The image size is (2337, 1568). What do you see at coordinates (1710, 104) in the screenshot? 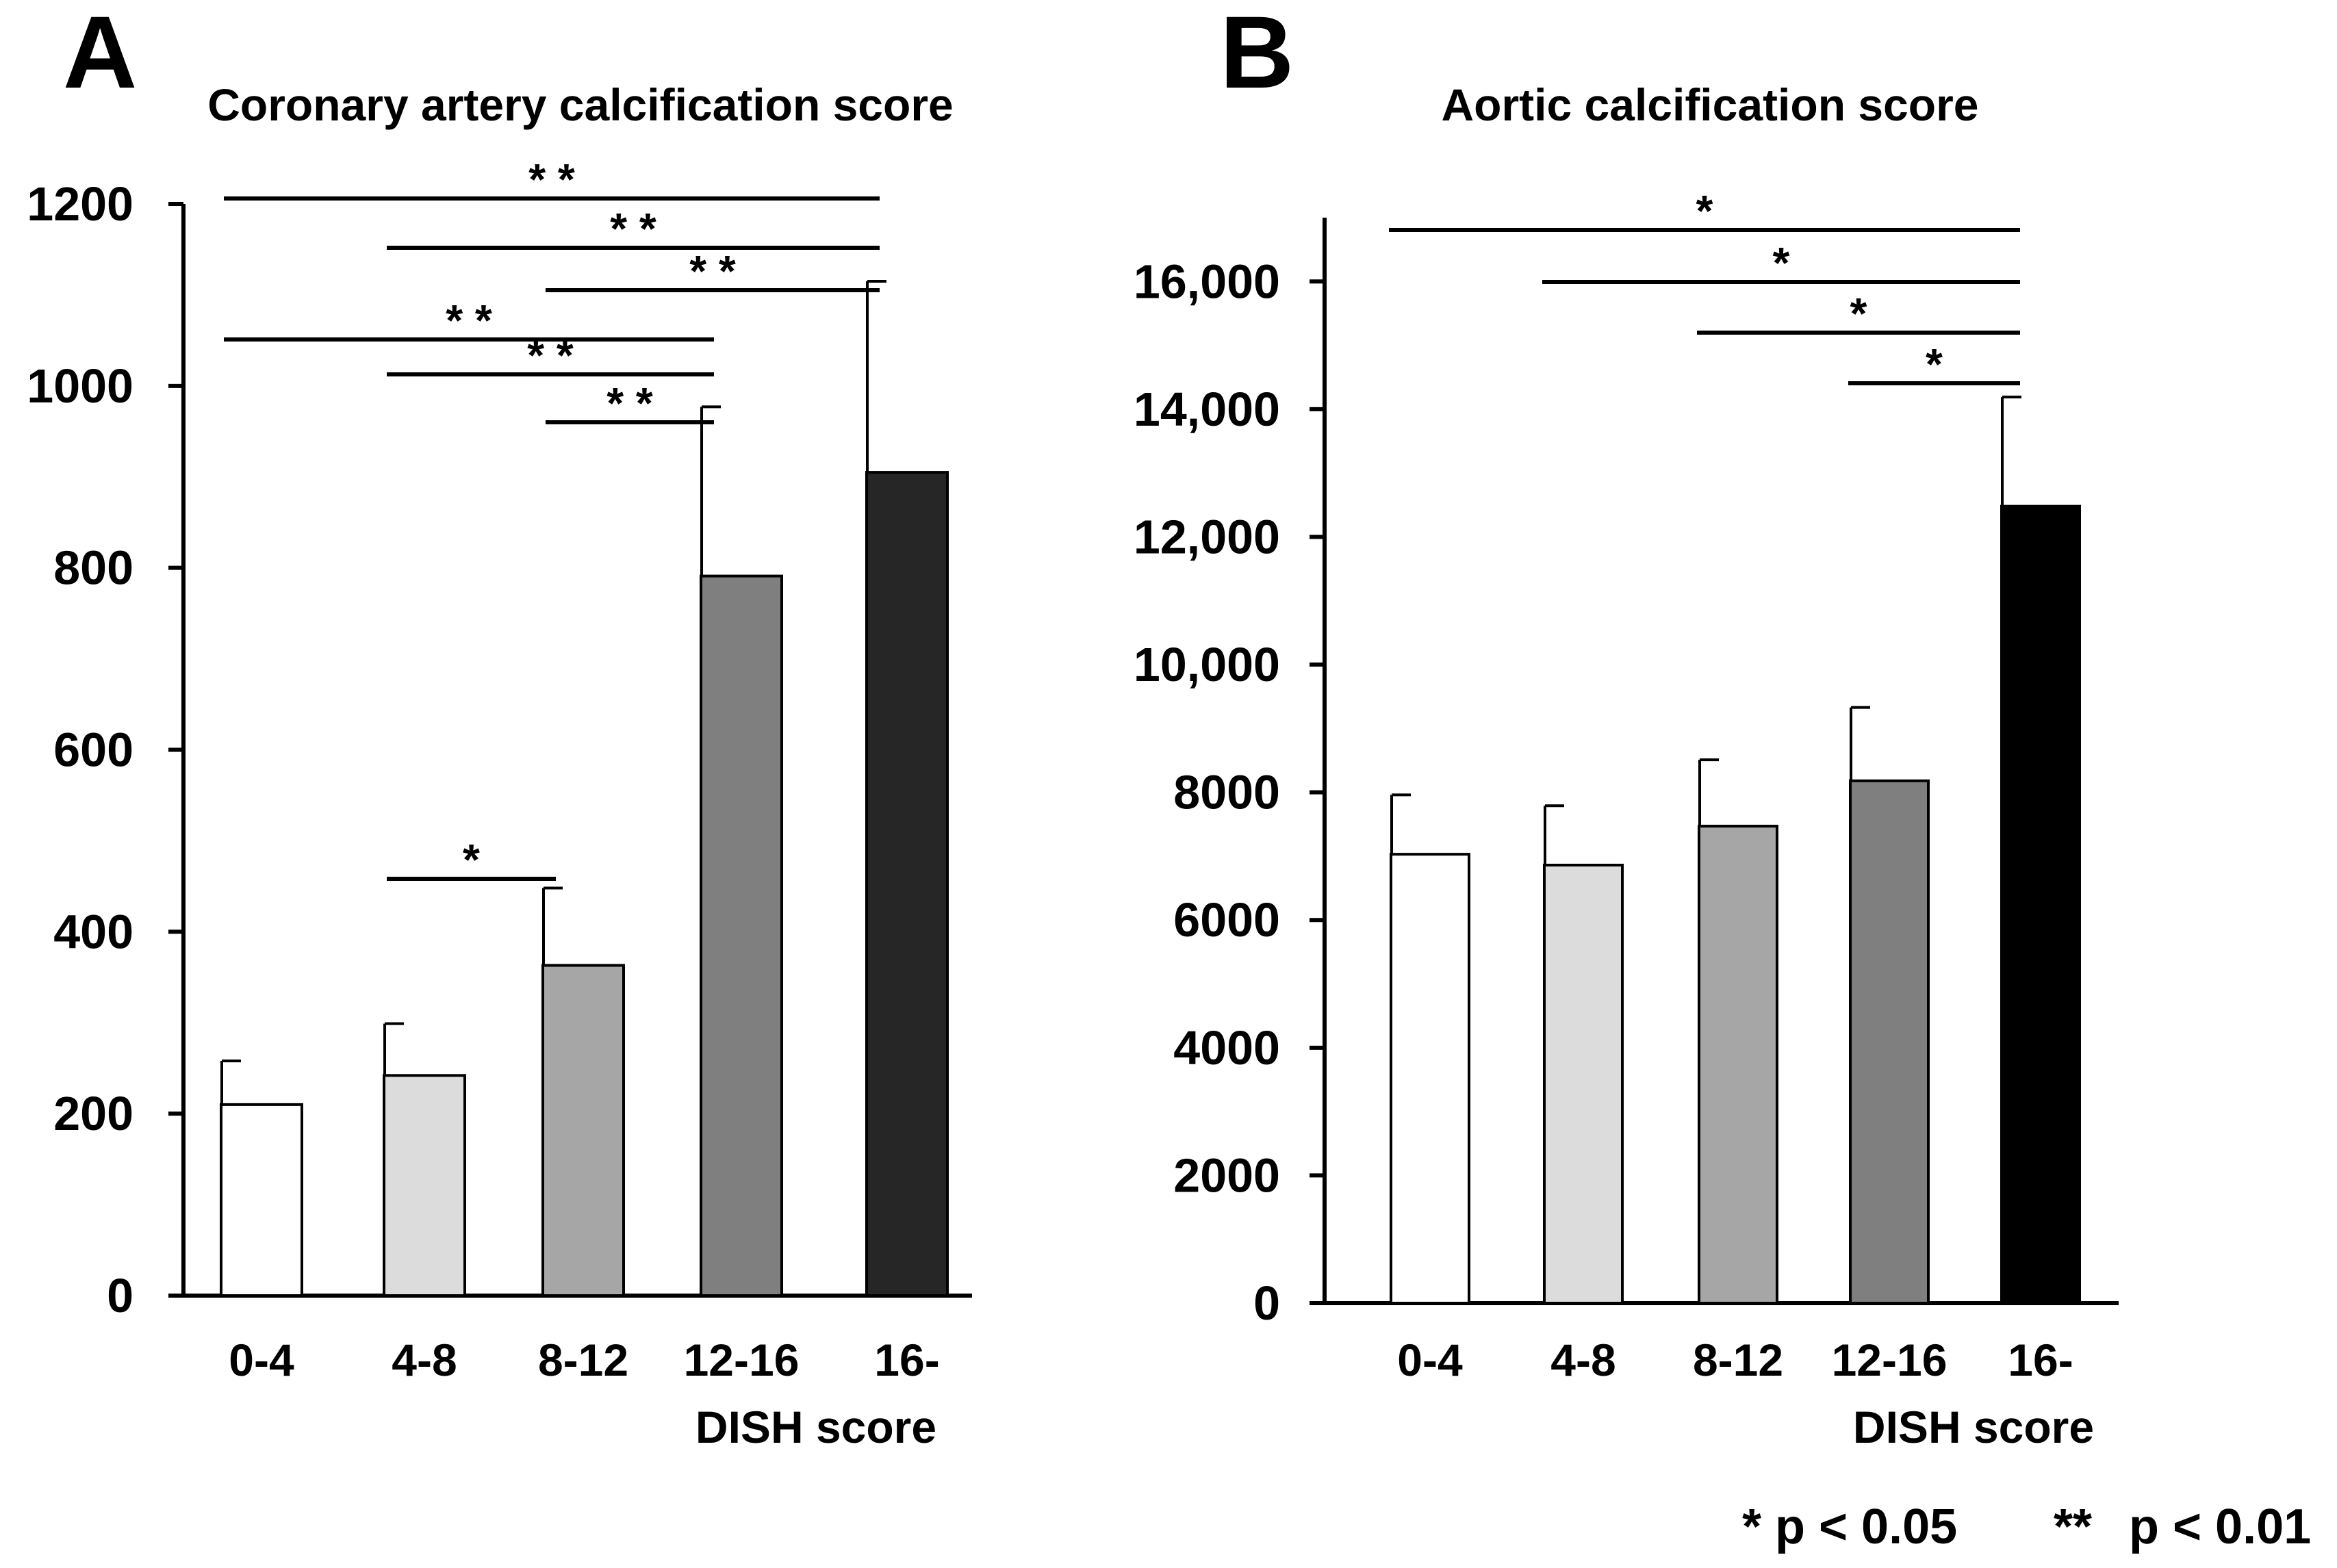
I see `chart-title-b: Aortic calcification score` at bounding box center [1710, 104].